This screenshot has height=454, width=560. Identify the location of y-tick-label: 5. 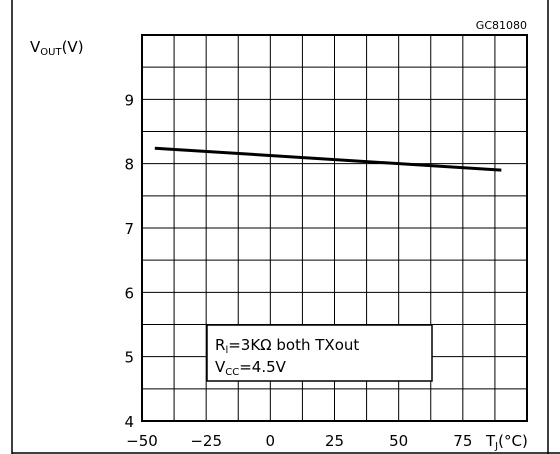
(129, 358).